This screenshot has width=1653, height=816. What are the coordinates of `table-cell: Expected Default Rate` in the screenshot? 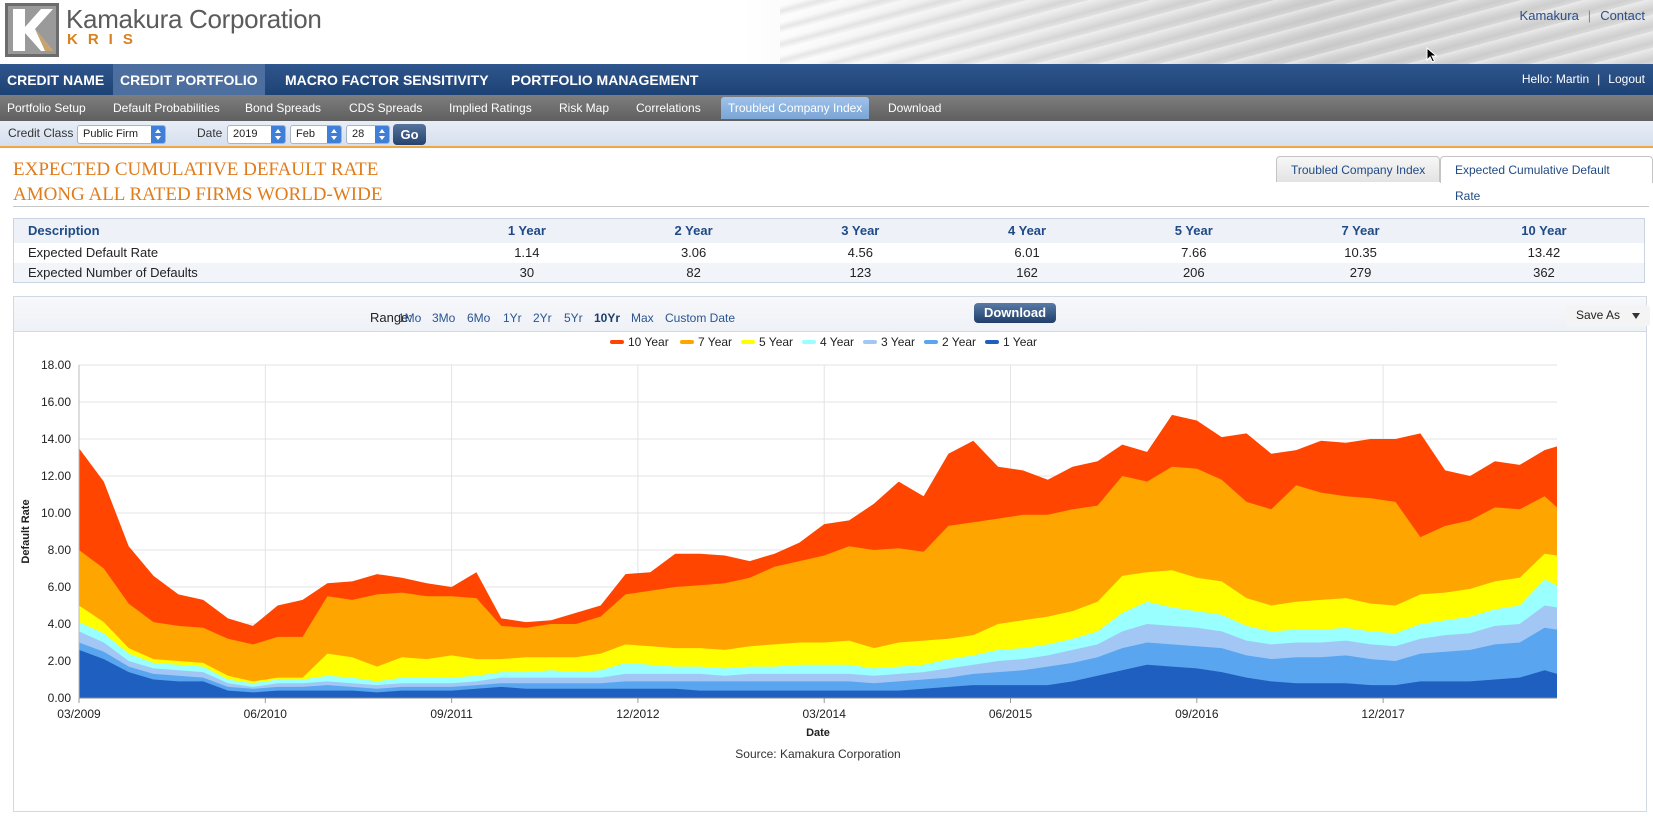 It's located at (93, 252).